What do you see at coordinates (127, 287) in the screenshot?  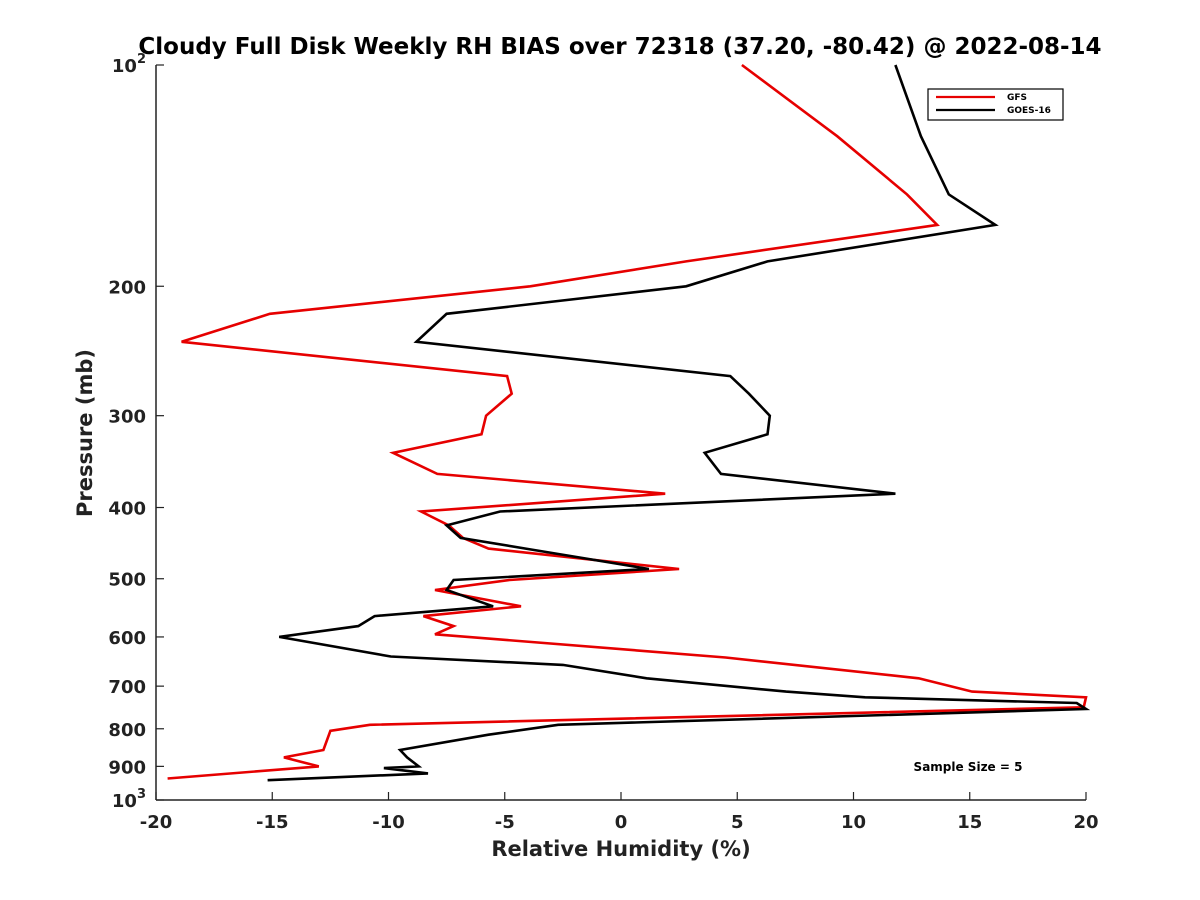 I see `y-tick-label: 200` at bounding box center [127, 287].